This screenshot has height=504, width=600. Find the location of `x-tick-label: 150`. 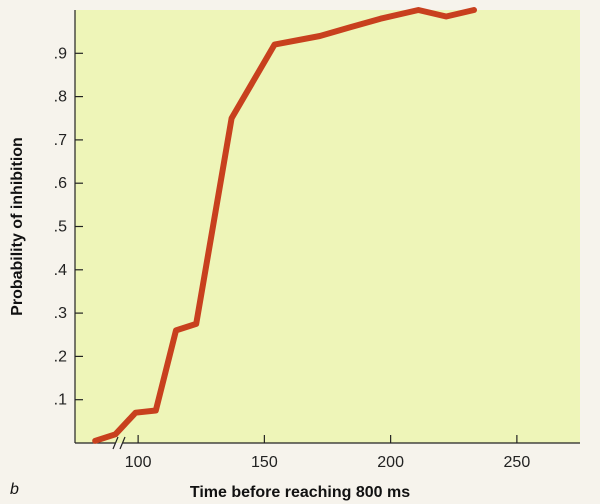

x-tick-label: 150 is located at coordinates (264, 462).